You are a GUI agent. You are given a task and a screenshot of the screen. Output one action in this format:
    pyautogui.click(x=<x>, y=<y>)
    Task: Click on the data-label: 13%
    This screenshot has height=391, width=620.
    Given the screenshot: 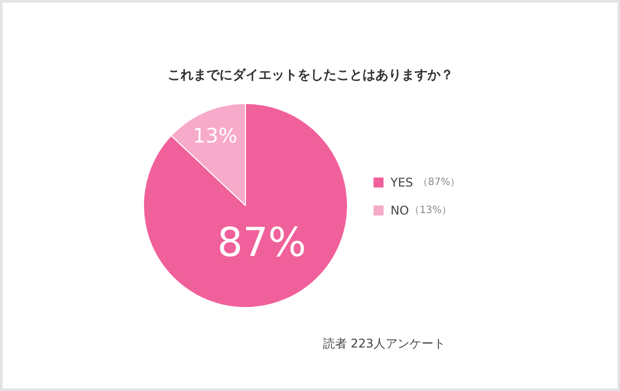 What is the action you would take?
    pyautogui.click(x=215, y=135)
    